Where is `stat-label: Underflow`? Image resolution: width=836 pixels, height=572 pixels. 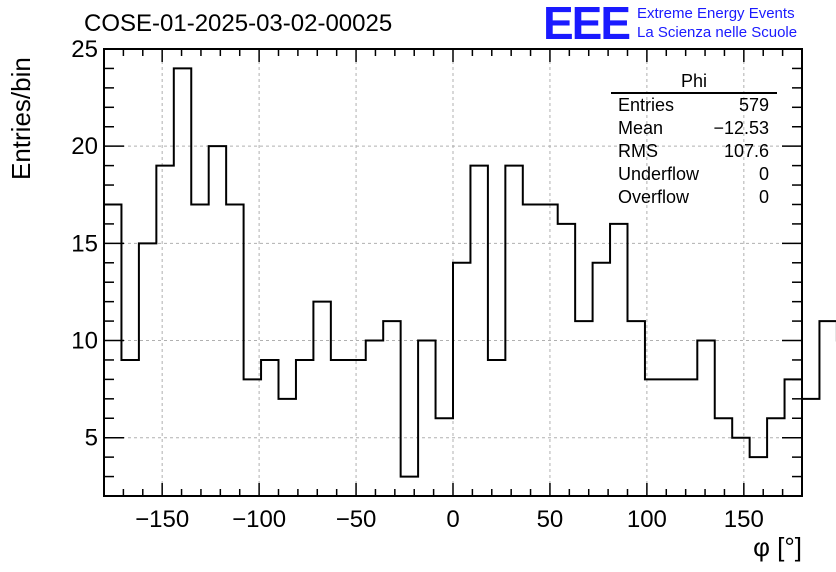 stat-label: Underflow is located at coordinates (659, 174).